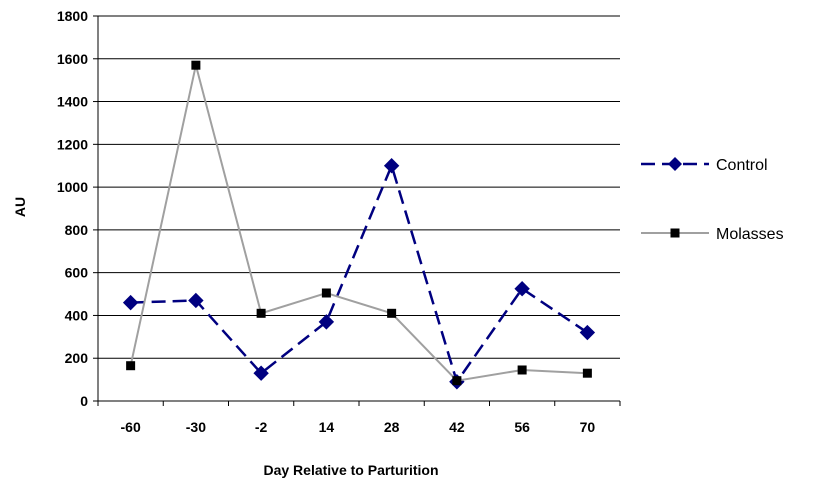 The image size is (814, 484). I want to click on x-tick-label: 28, so click(392, 427).